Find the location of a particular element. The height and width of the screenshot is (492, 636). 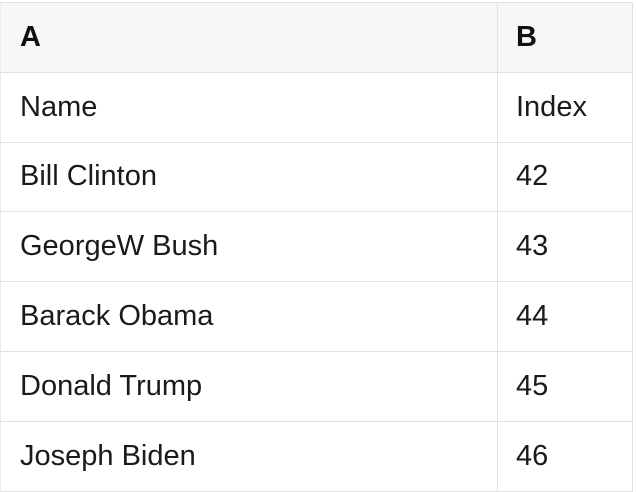

cell-index-43: 43 is located at coordinates (532, 246).